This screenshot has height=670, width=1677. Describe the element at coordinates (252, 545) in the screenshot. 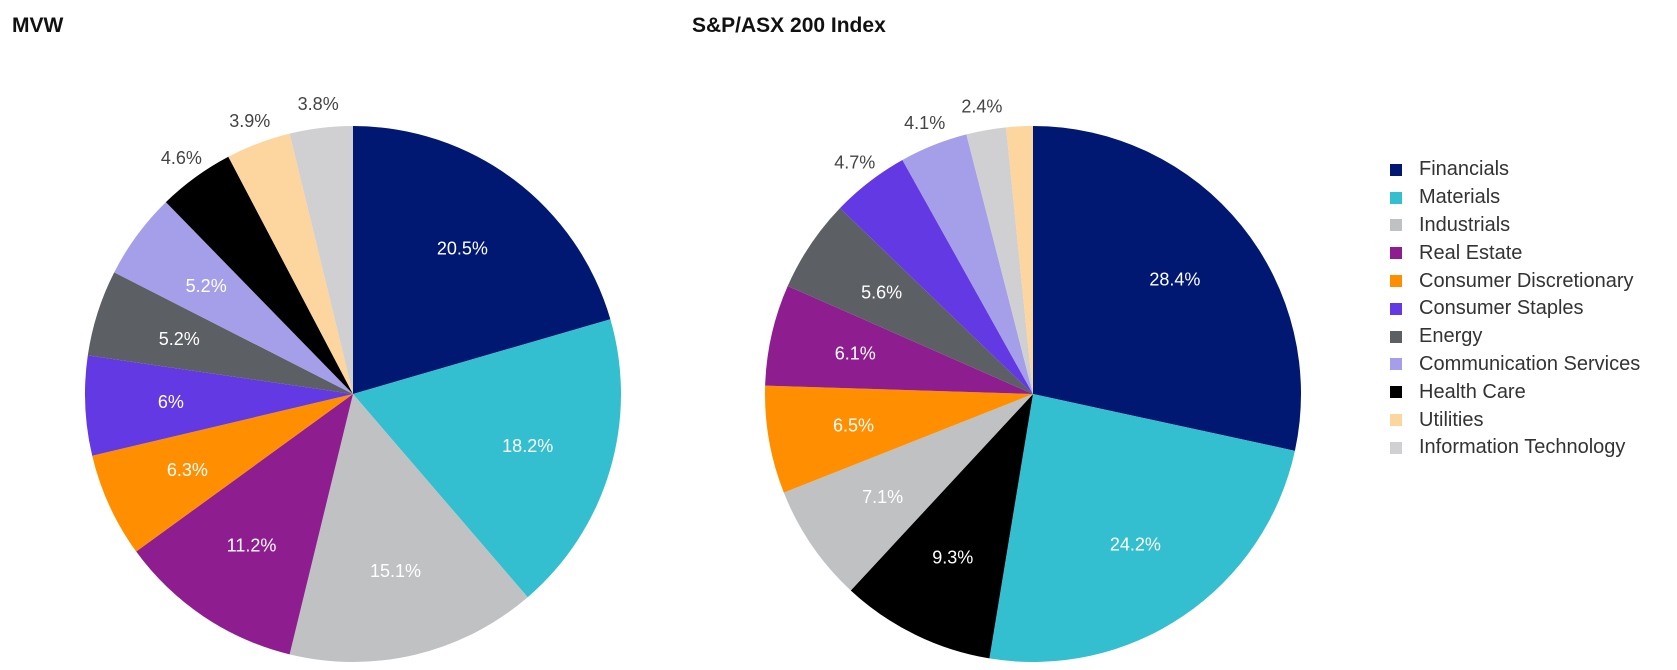

I see `pie-0-label-real-estate: 11.2%` at that location.